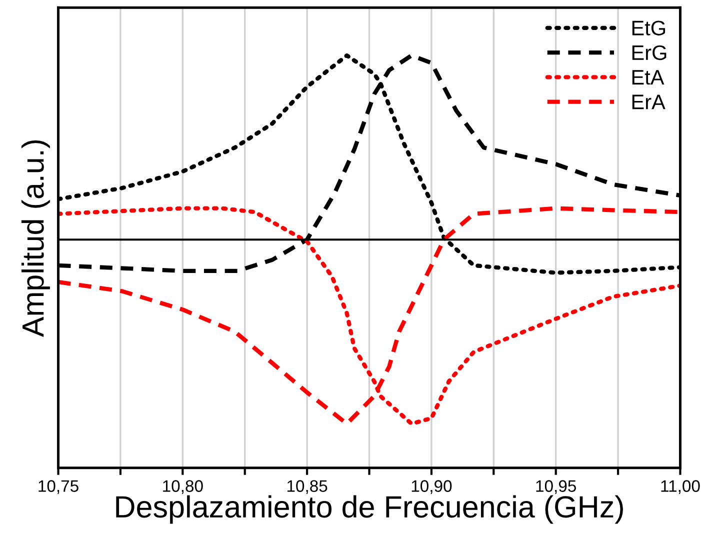  What do you see at coordinates (58, 487) in the screenshot?
I see `x-tick-label: 10,75` at bounding box center [58, 487].